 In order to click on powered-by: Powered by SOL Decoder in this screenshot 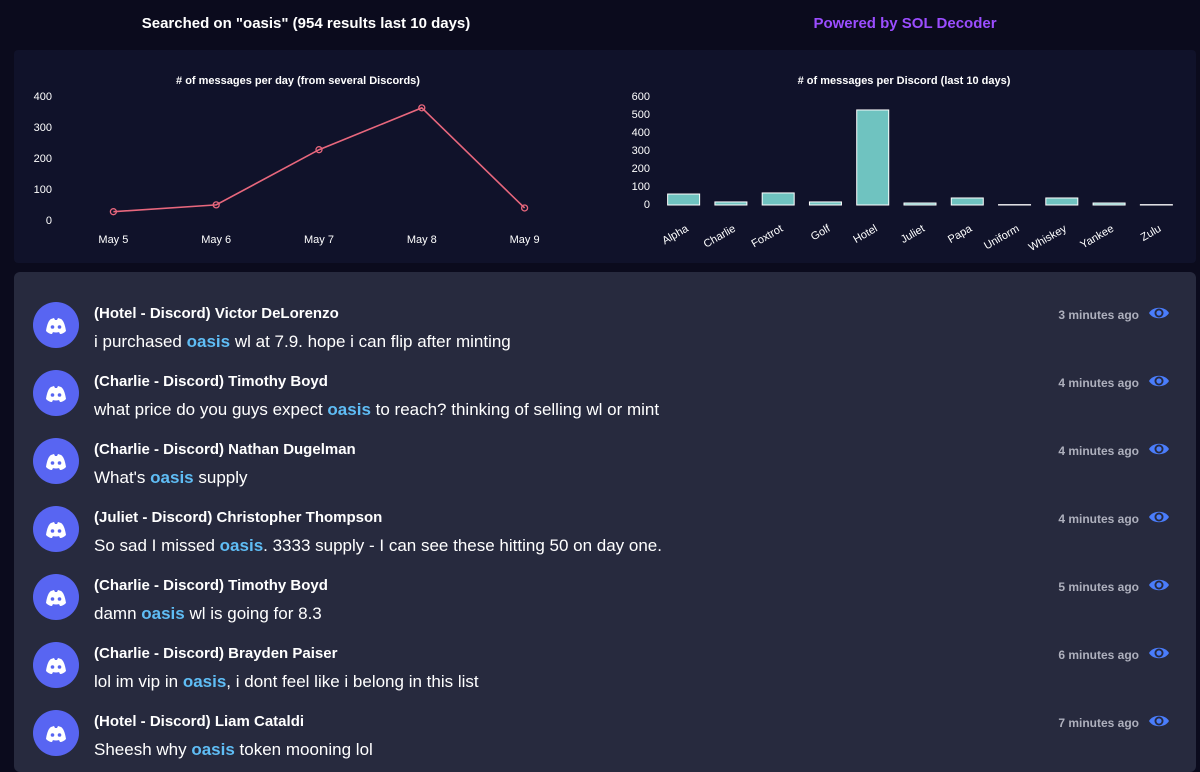, I will do `click(904, 23)`.